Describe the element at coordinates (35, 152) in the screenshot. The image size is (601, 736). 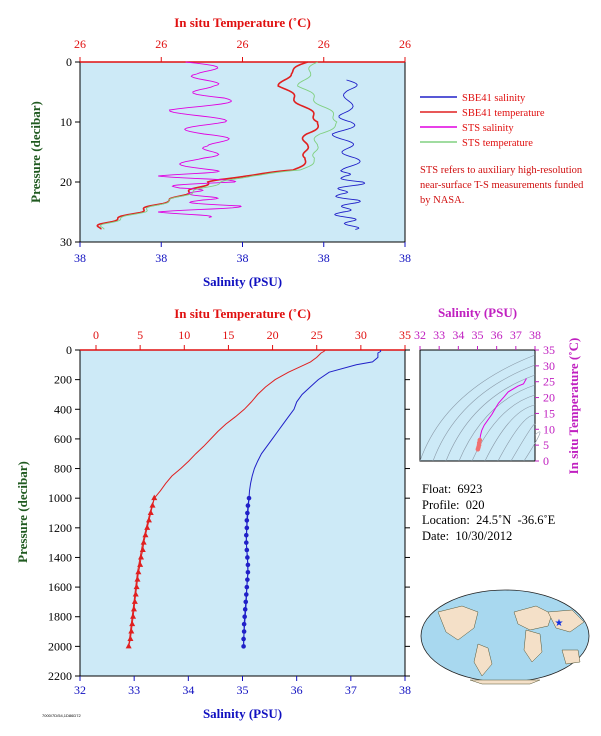
I see `top-y-axis-title: Pressure (decibar)` at that location.